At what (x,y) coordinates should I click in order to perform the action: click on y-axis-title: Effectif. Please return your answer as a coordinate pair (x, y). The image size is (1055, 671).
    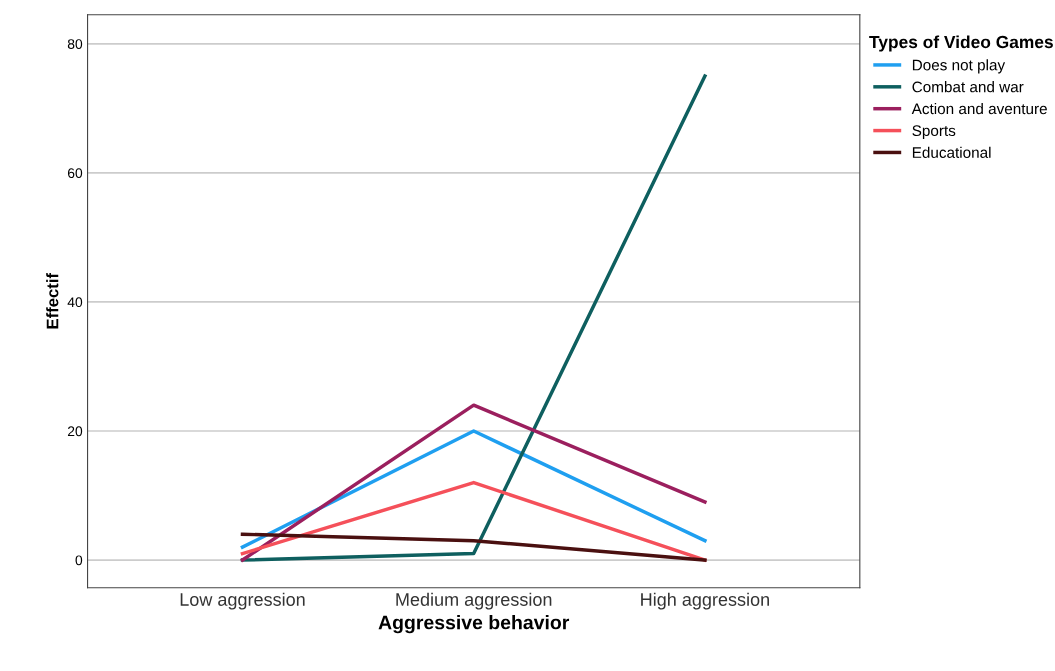
    Looking at the image, I should click on (52, 301).